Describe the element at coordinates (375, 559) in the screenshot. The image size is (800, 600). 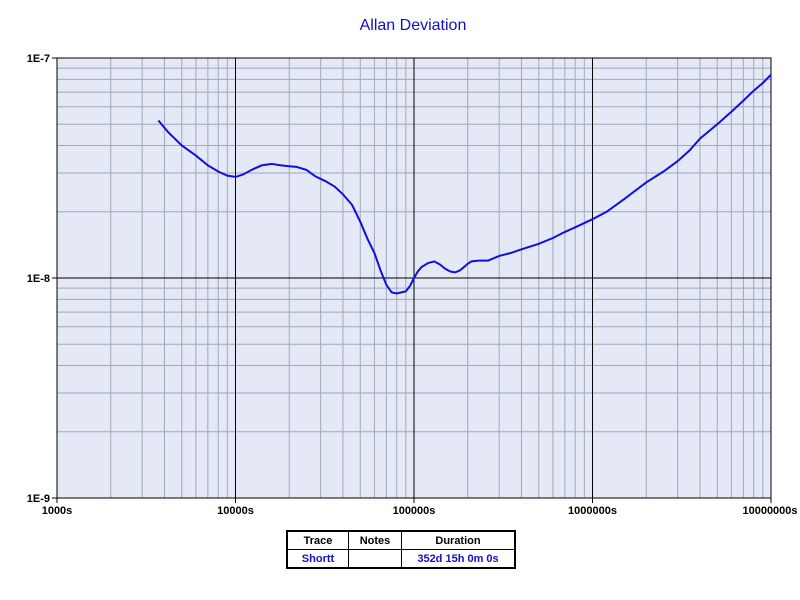
I see `legend-cell-notes` at that location.